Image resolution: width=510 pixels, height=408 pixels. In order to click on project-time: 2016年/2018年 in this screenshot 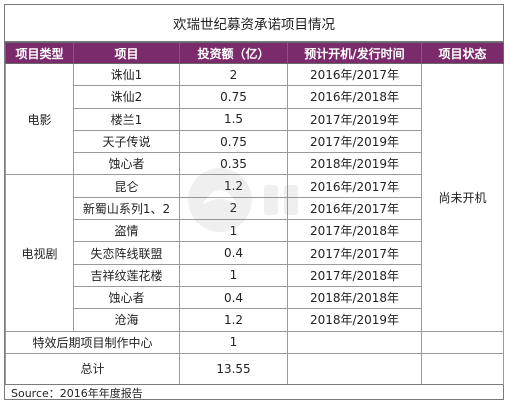, I will do `click(354, 97)`.